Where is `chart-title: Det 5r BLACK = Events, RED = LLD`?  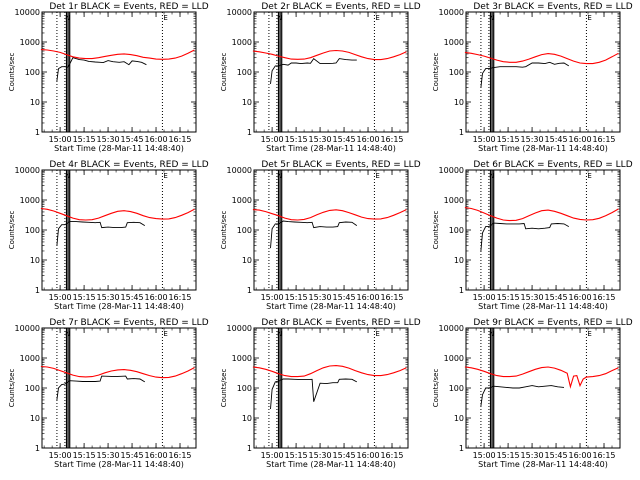 chart-title: Det 5r BLACK = Events, RED = LLD is located at coordinates (340, 165).